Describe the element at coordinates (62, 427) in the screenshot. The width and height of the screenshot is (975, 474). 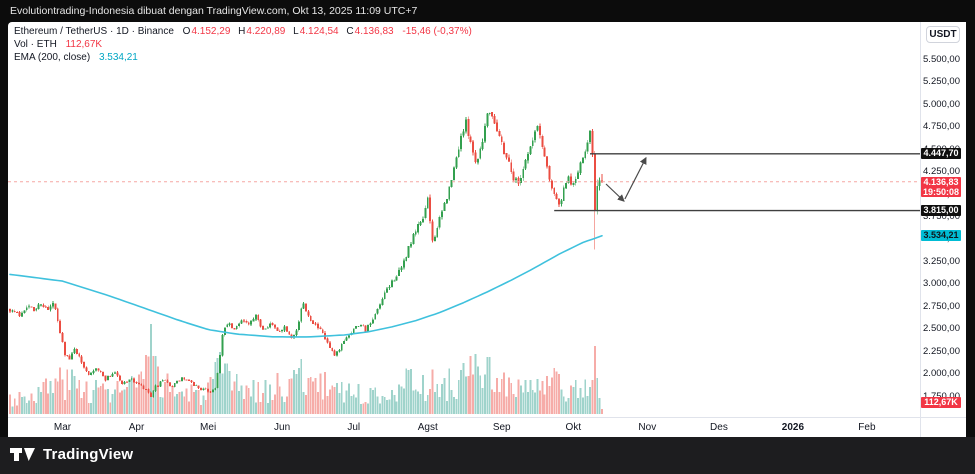
I see `time-axis-label: Mar` at that location.